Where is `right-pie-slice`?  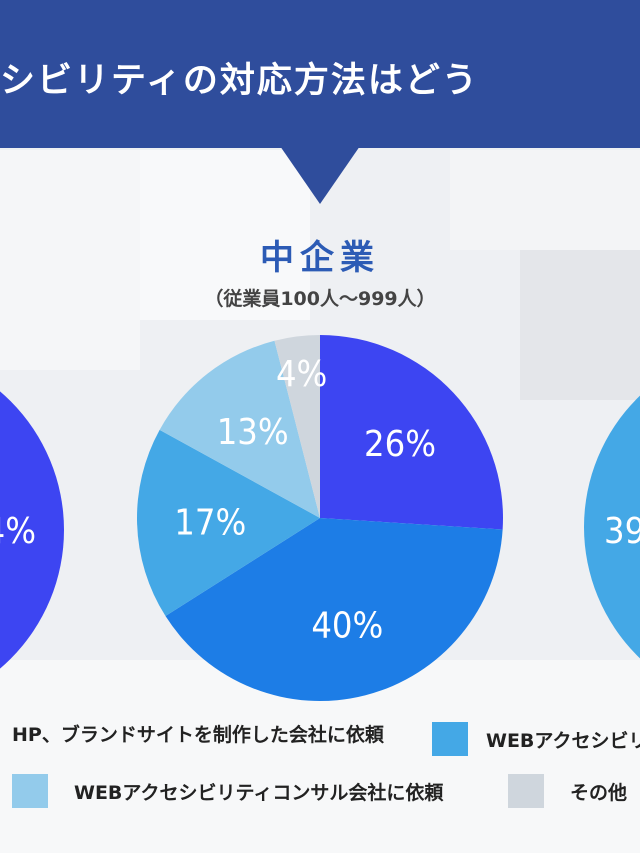
right-pie-slice is located at coordinates (612, 527).